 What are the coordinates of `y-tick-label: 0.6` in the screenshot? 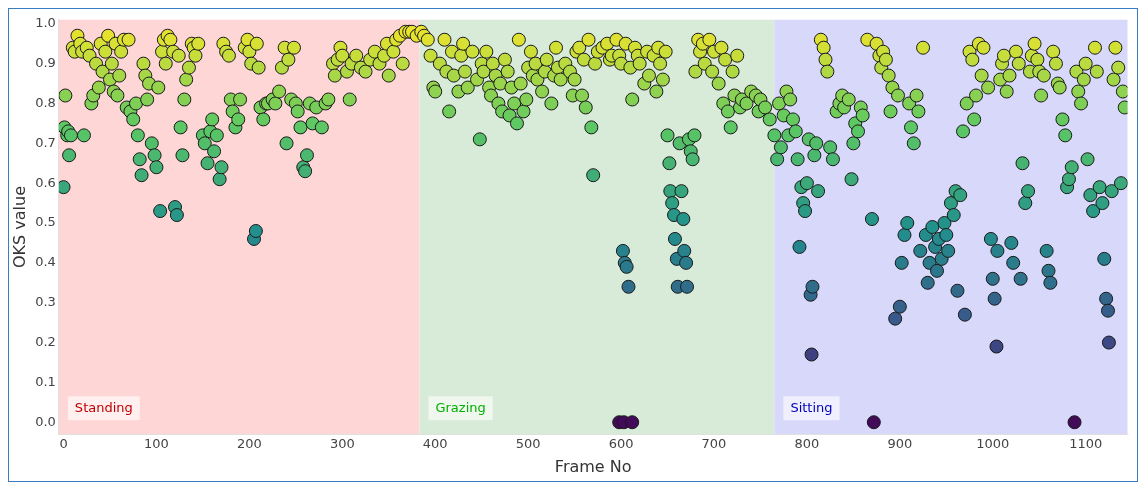 It's located at (45, 182).